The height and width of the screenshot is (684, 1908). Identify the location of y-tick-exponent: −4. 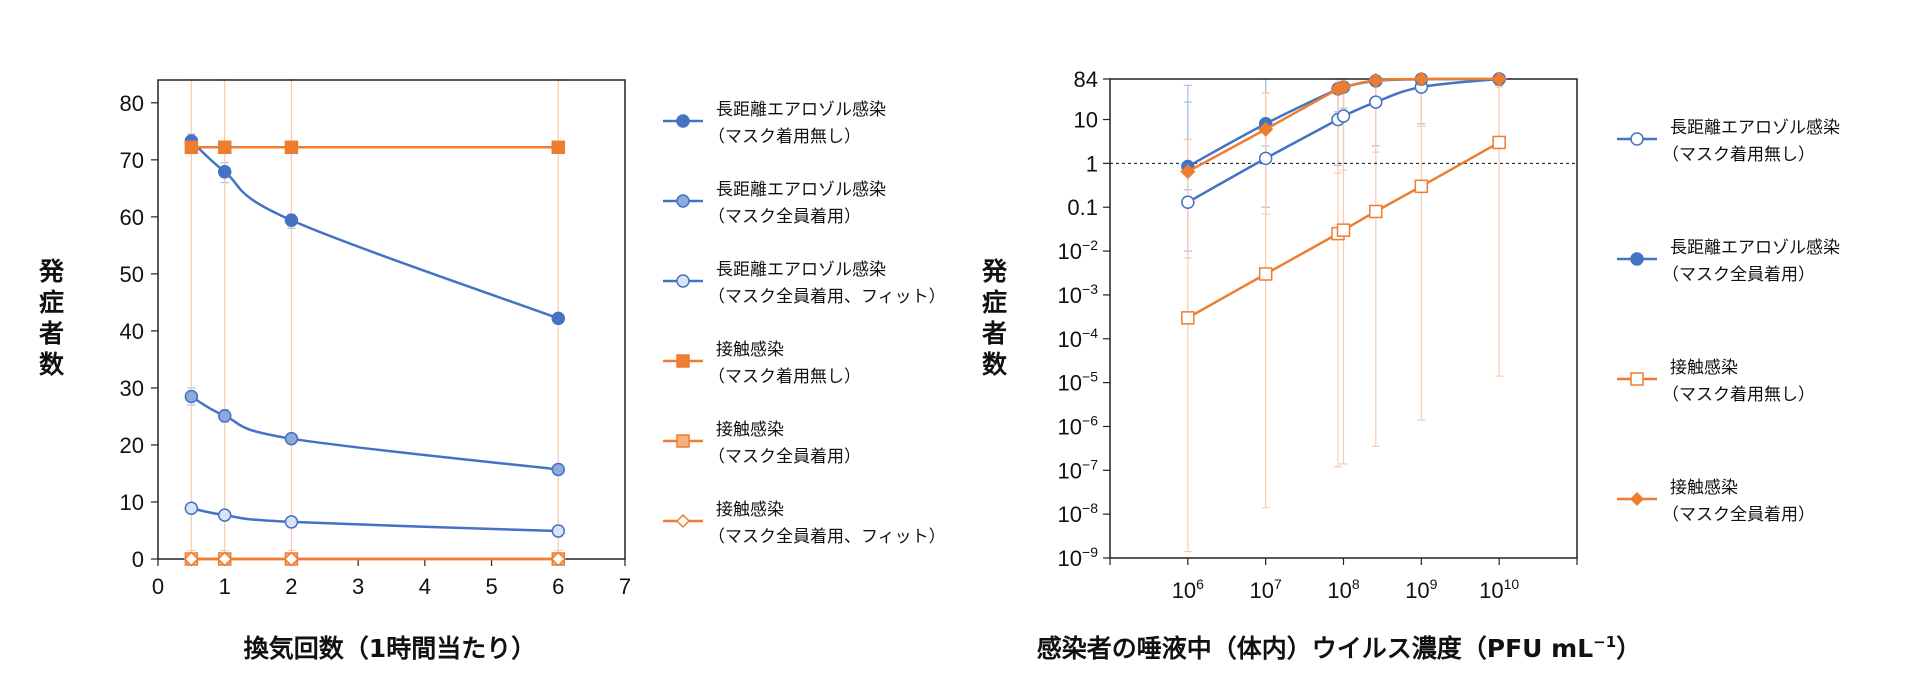
(1090, 333).